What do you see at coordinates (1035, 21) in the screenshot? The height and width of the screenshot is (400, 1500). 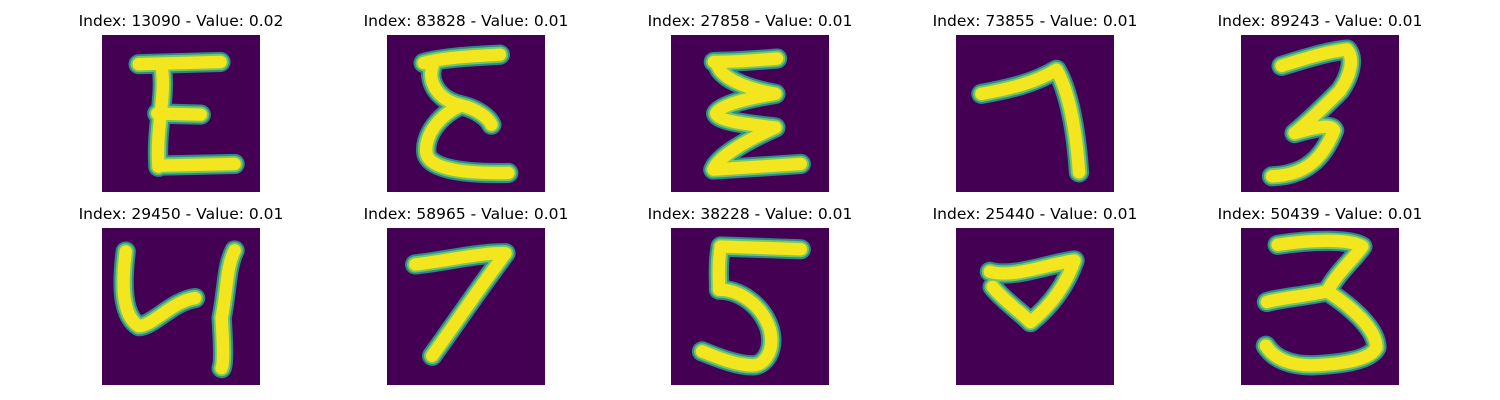 I see `panel-title: Index: 73855 - Value: 0.01` at bounding box center [1035, 21].